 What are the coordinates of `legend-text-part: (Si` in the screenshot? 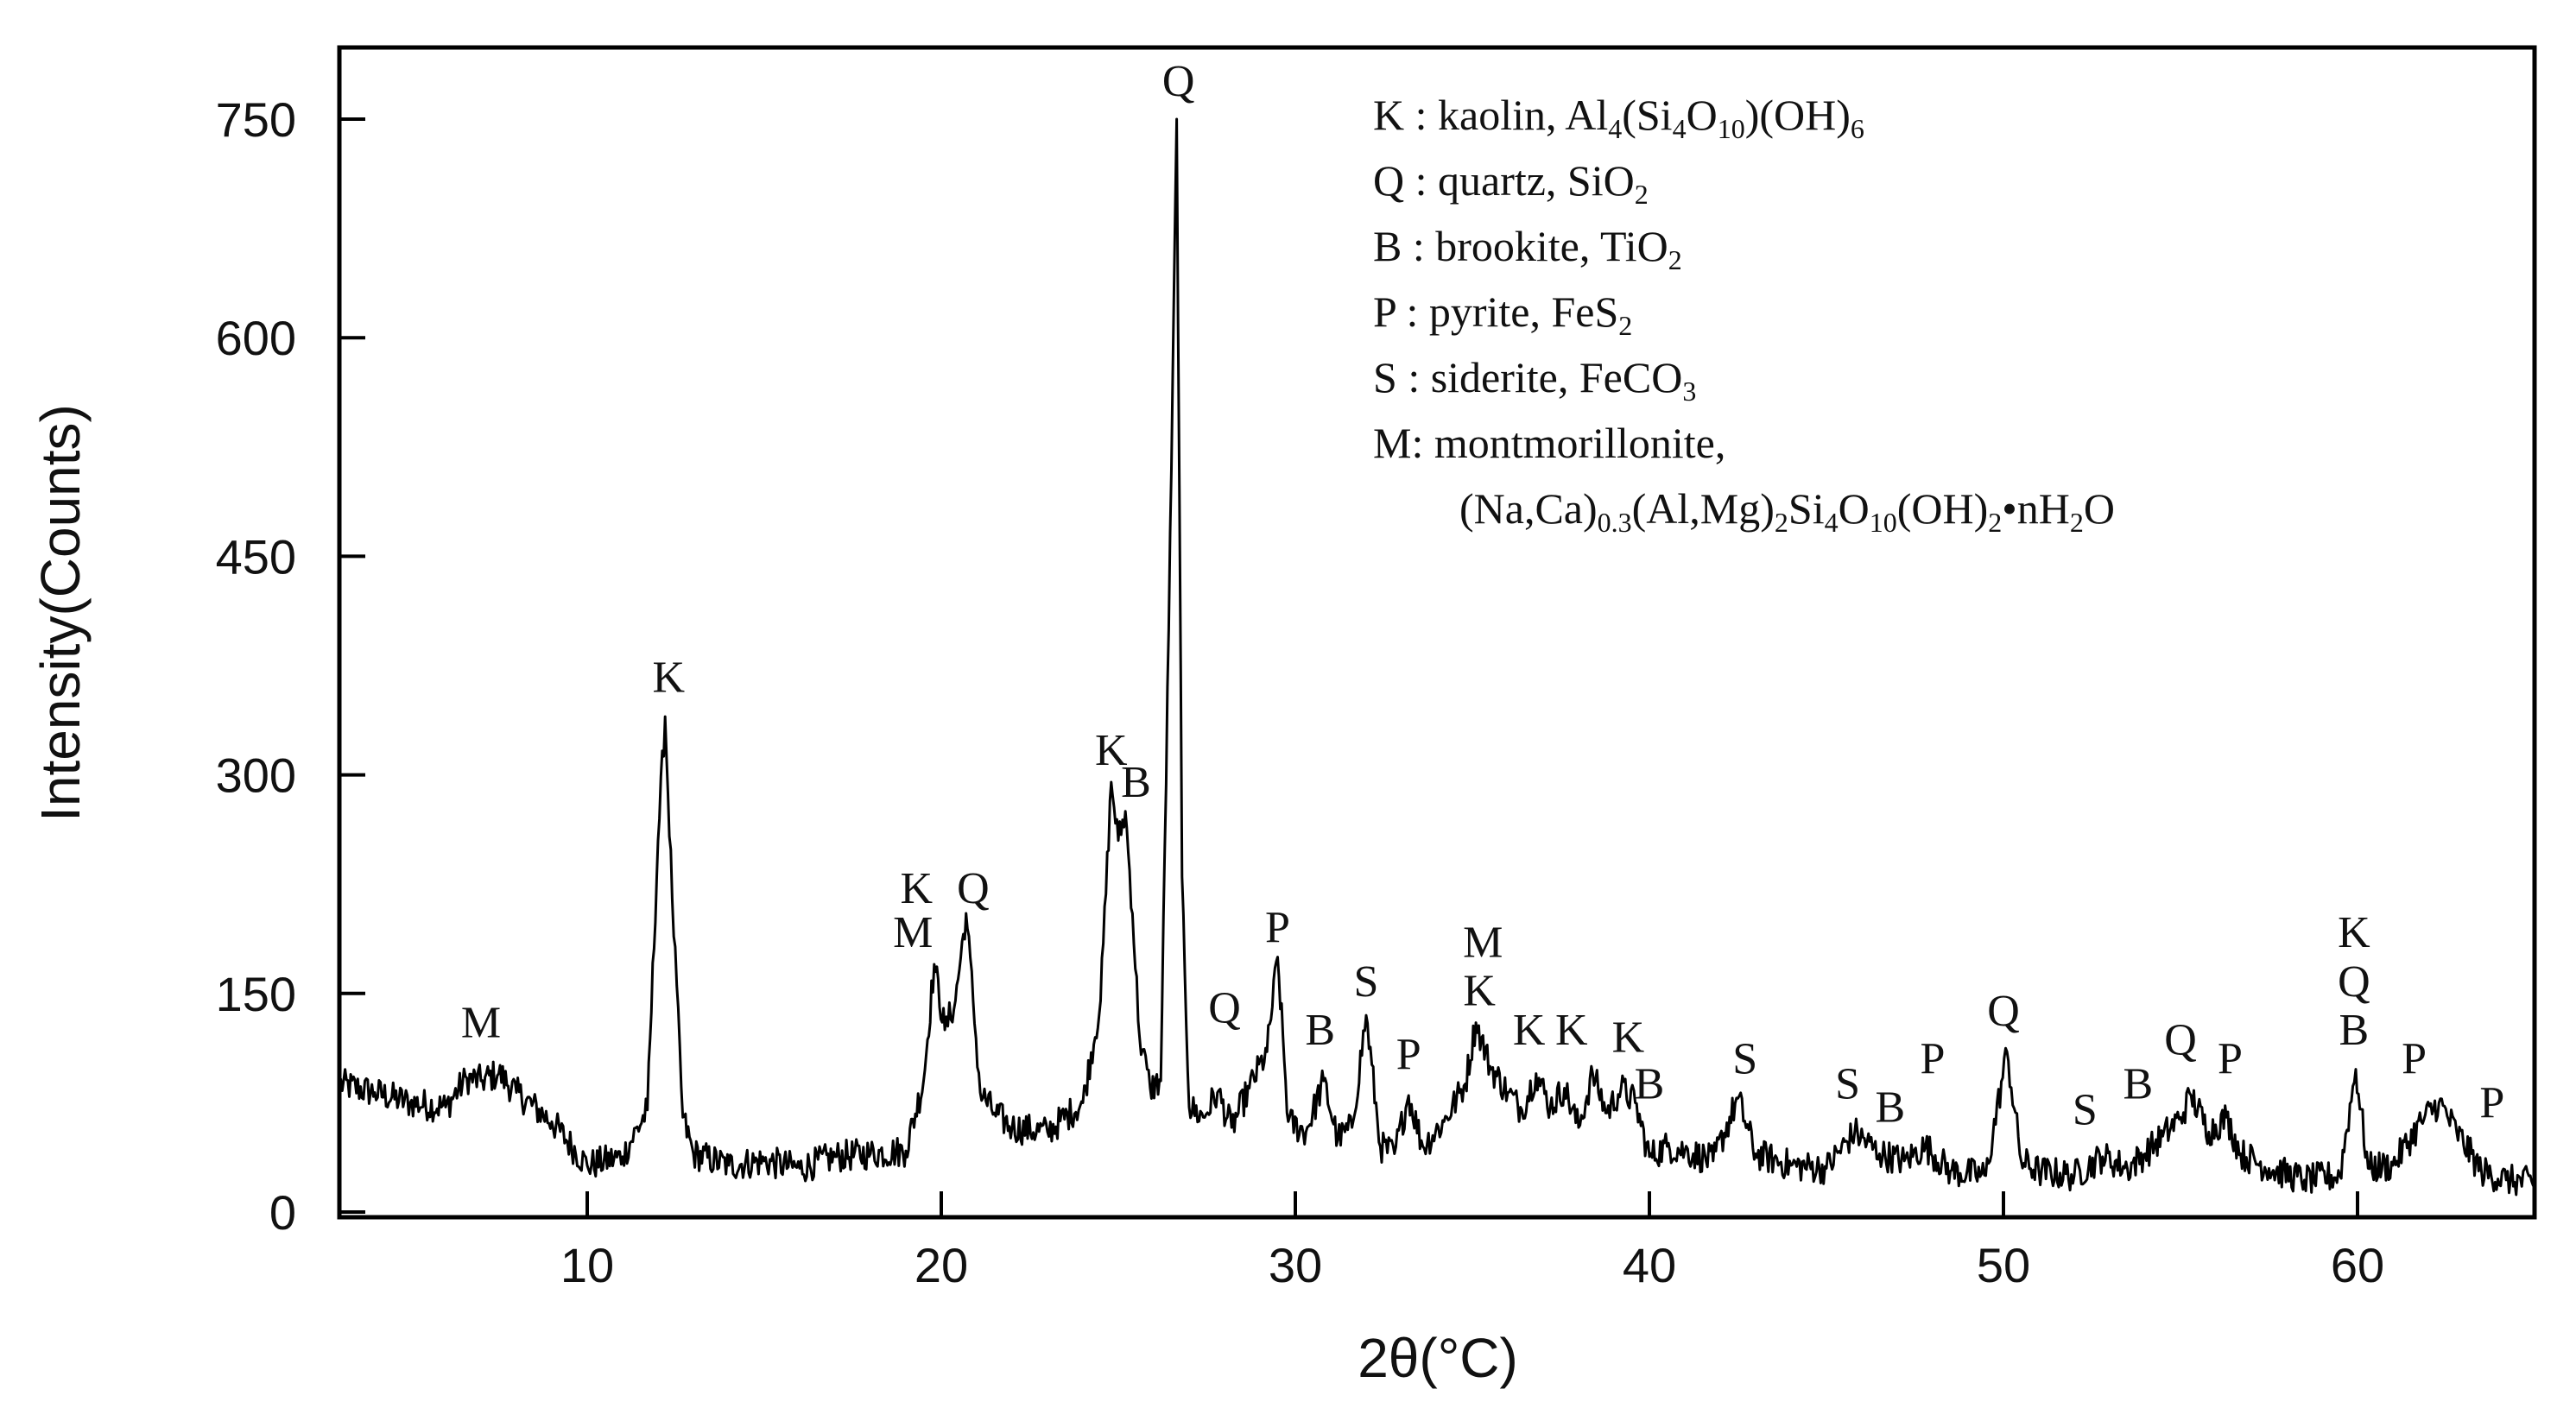 It's located at (1647, 115).